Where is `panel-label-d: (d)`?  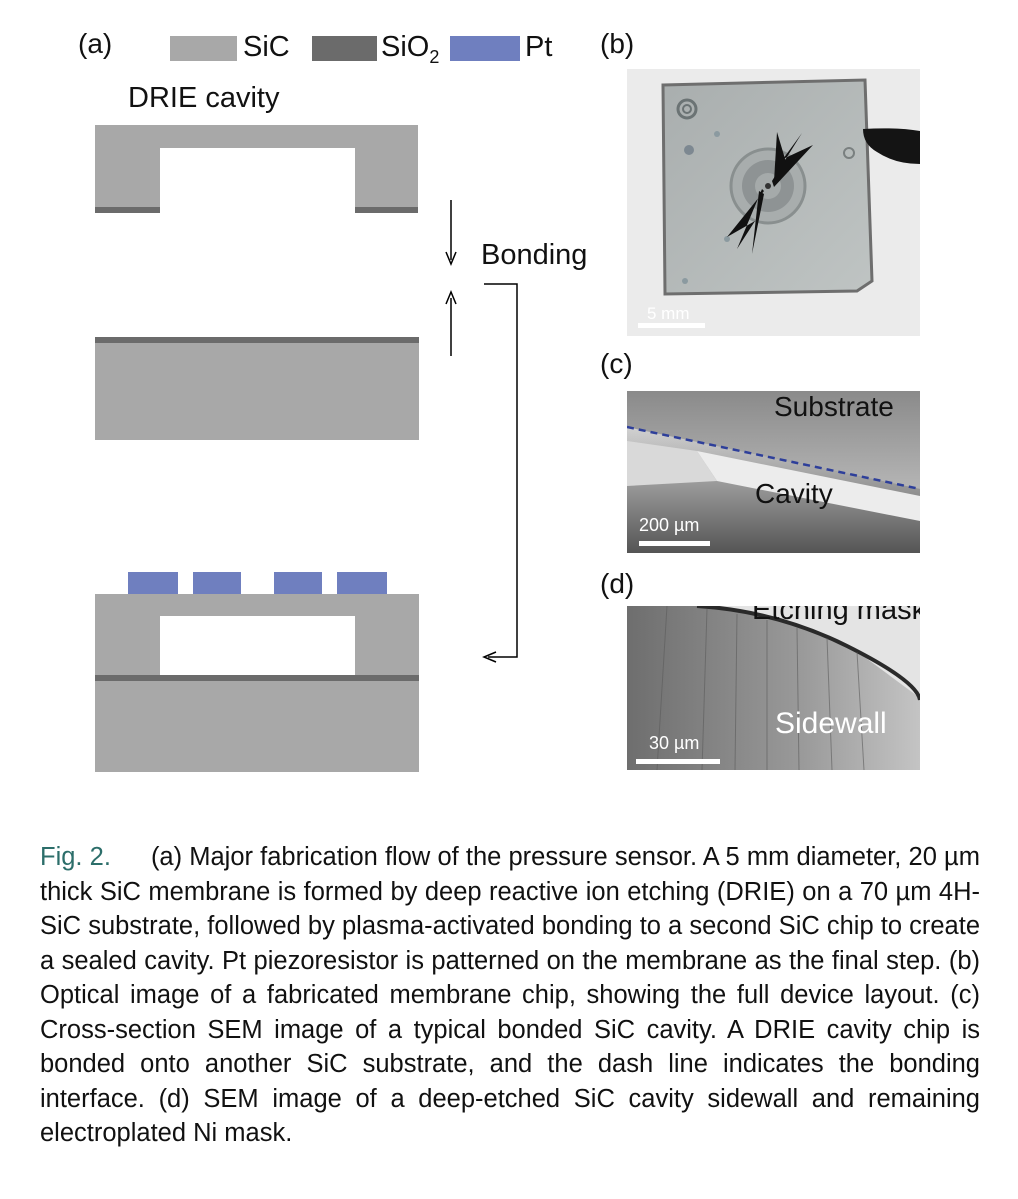
panel-label-d: (d) is located at coordinates (617, 583).